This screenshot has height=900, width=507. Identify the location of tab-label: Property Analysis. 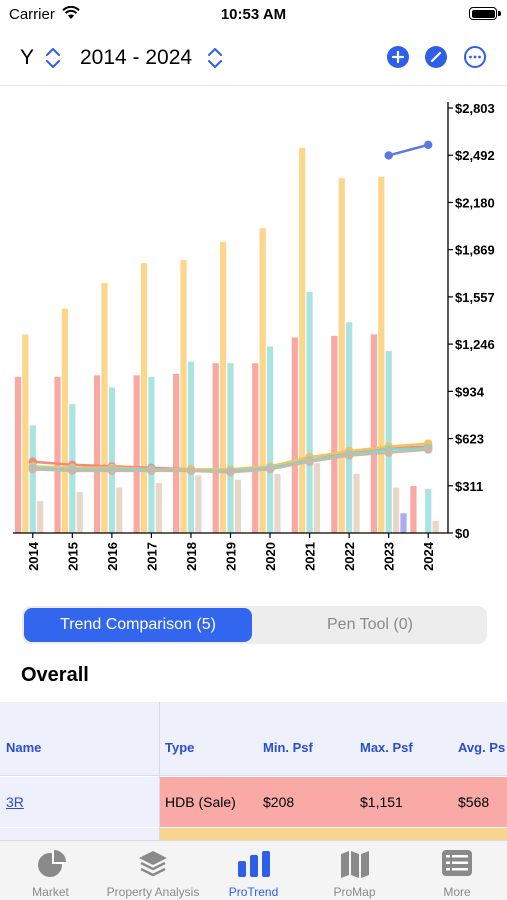
(153, 892).